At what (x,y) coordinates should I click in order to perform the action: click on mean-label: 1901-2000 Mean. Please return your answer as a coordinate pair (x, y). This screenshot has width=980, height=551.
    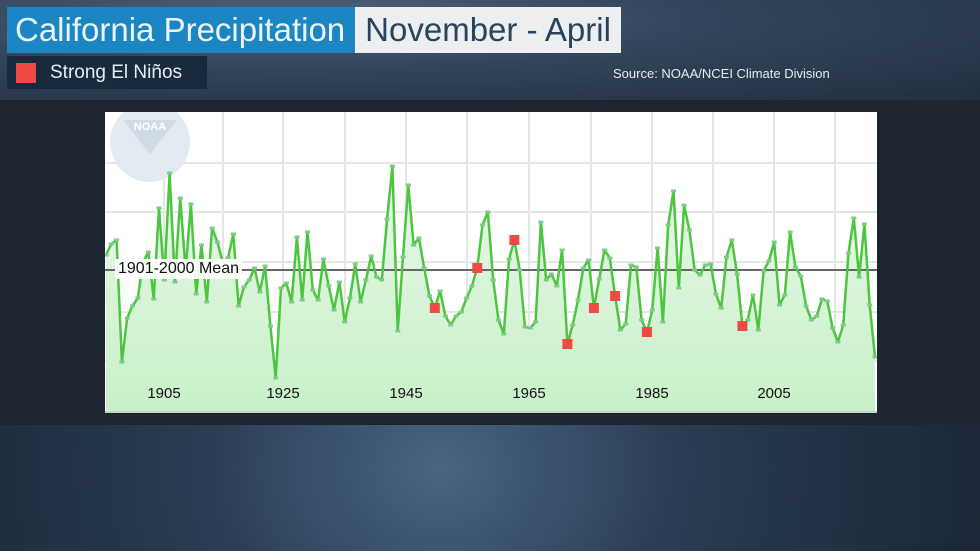
    Looking at the image, I should click on (178, 269).